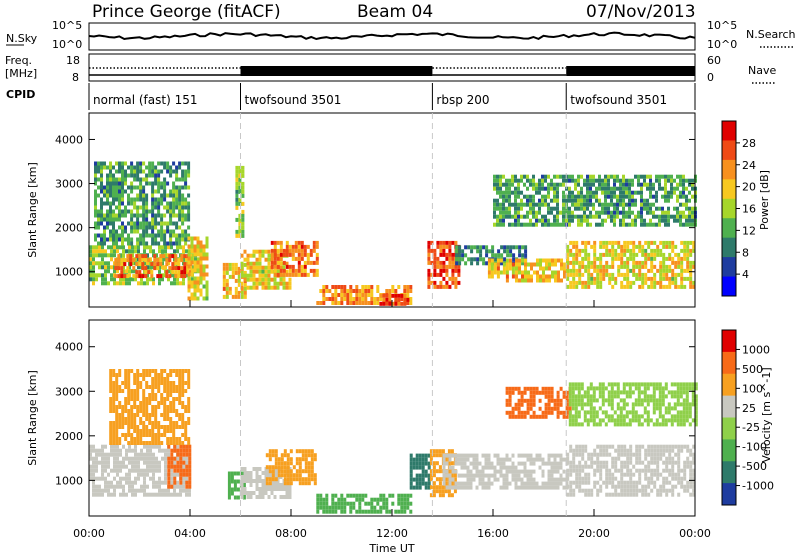 The width and height of the screenshot is (800, 554). Describe the element at coordinates (392, 36) in the screenshot. I see `nsky-trace` at that location.